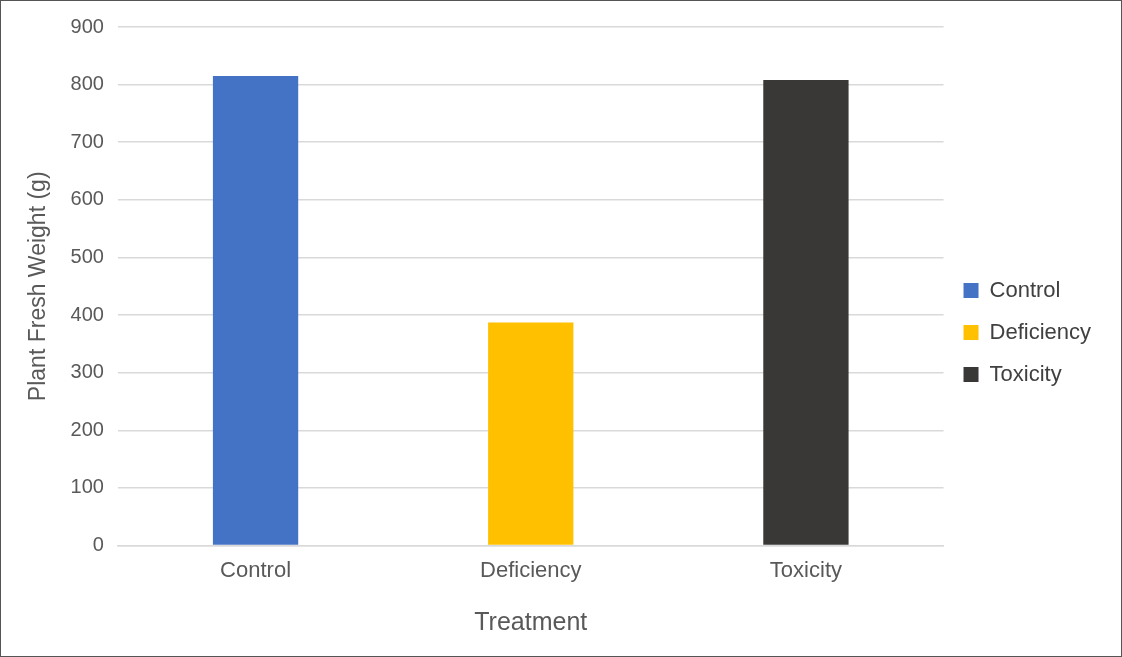  Describe the element at coordinates (98, 544) in the screenshot. I see `y-tick-label: 0` at that location.